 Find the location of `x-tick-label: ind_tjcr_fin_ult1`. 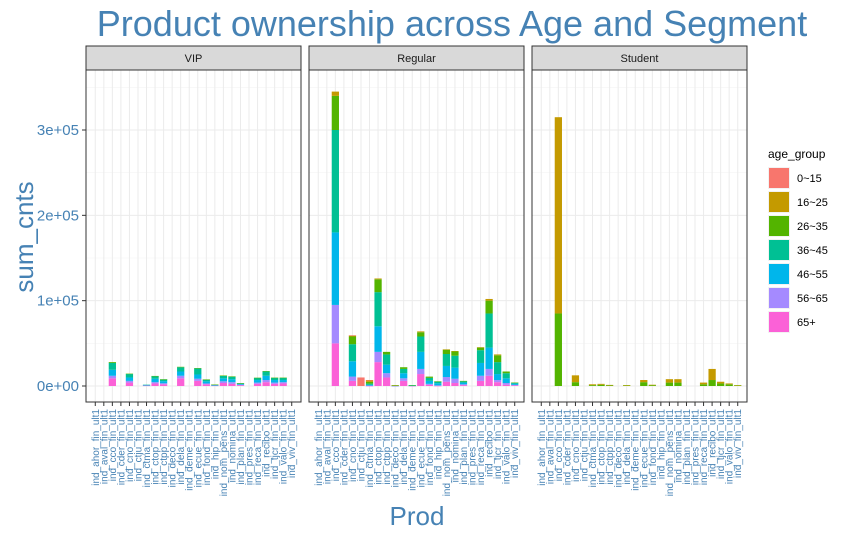

x-tick-label: ind_tjcr_fin_ult1 is located at coordinates (498, 444).